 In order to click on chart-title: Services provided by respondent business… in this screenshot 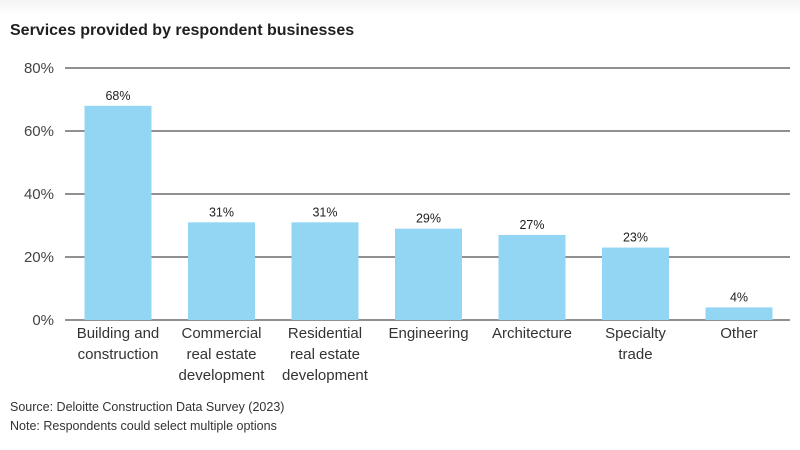, I will do `click(182, 30)`.